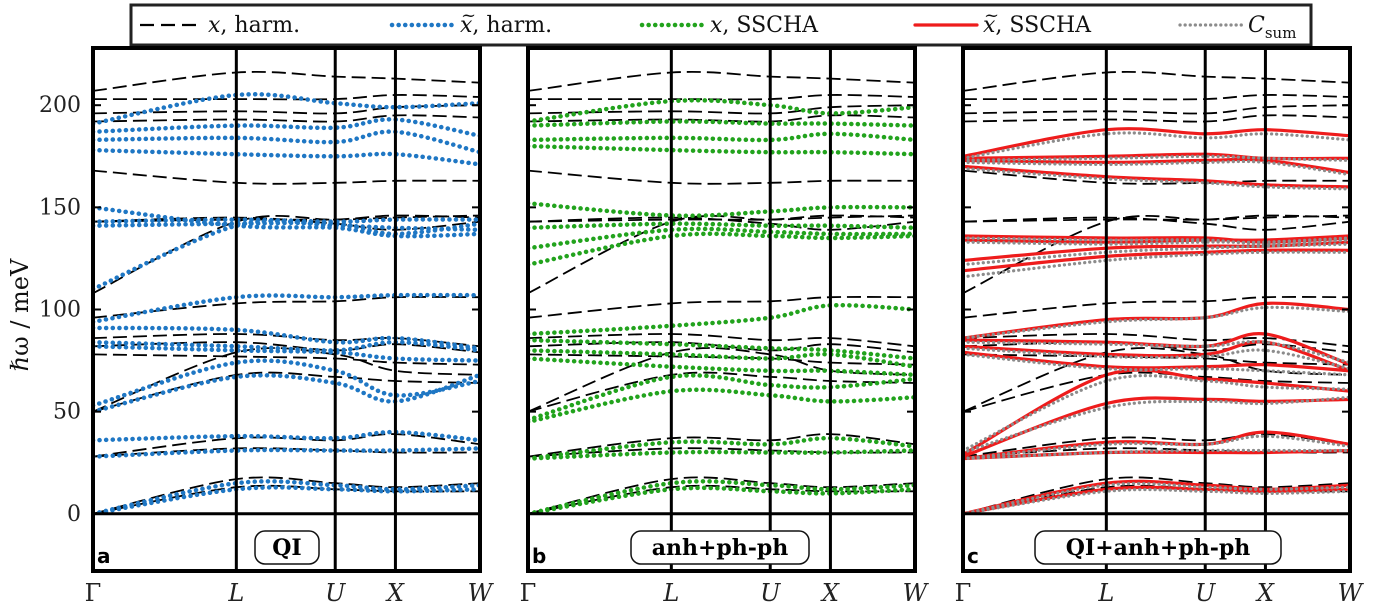 The height and width of the screenshot is (608, 1375). What do you see at coordinates (729, 25) in the screenshot?
I see `legend-item-3: x, SSCHA` at bounding box center [729, 25].